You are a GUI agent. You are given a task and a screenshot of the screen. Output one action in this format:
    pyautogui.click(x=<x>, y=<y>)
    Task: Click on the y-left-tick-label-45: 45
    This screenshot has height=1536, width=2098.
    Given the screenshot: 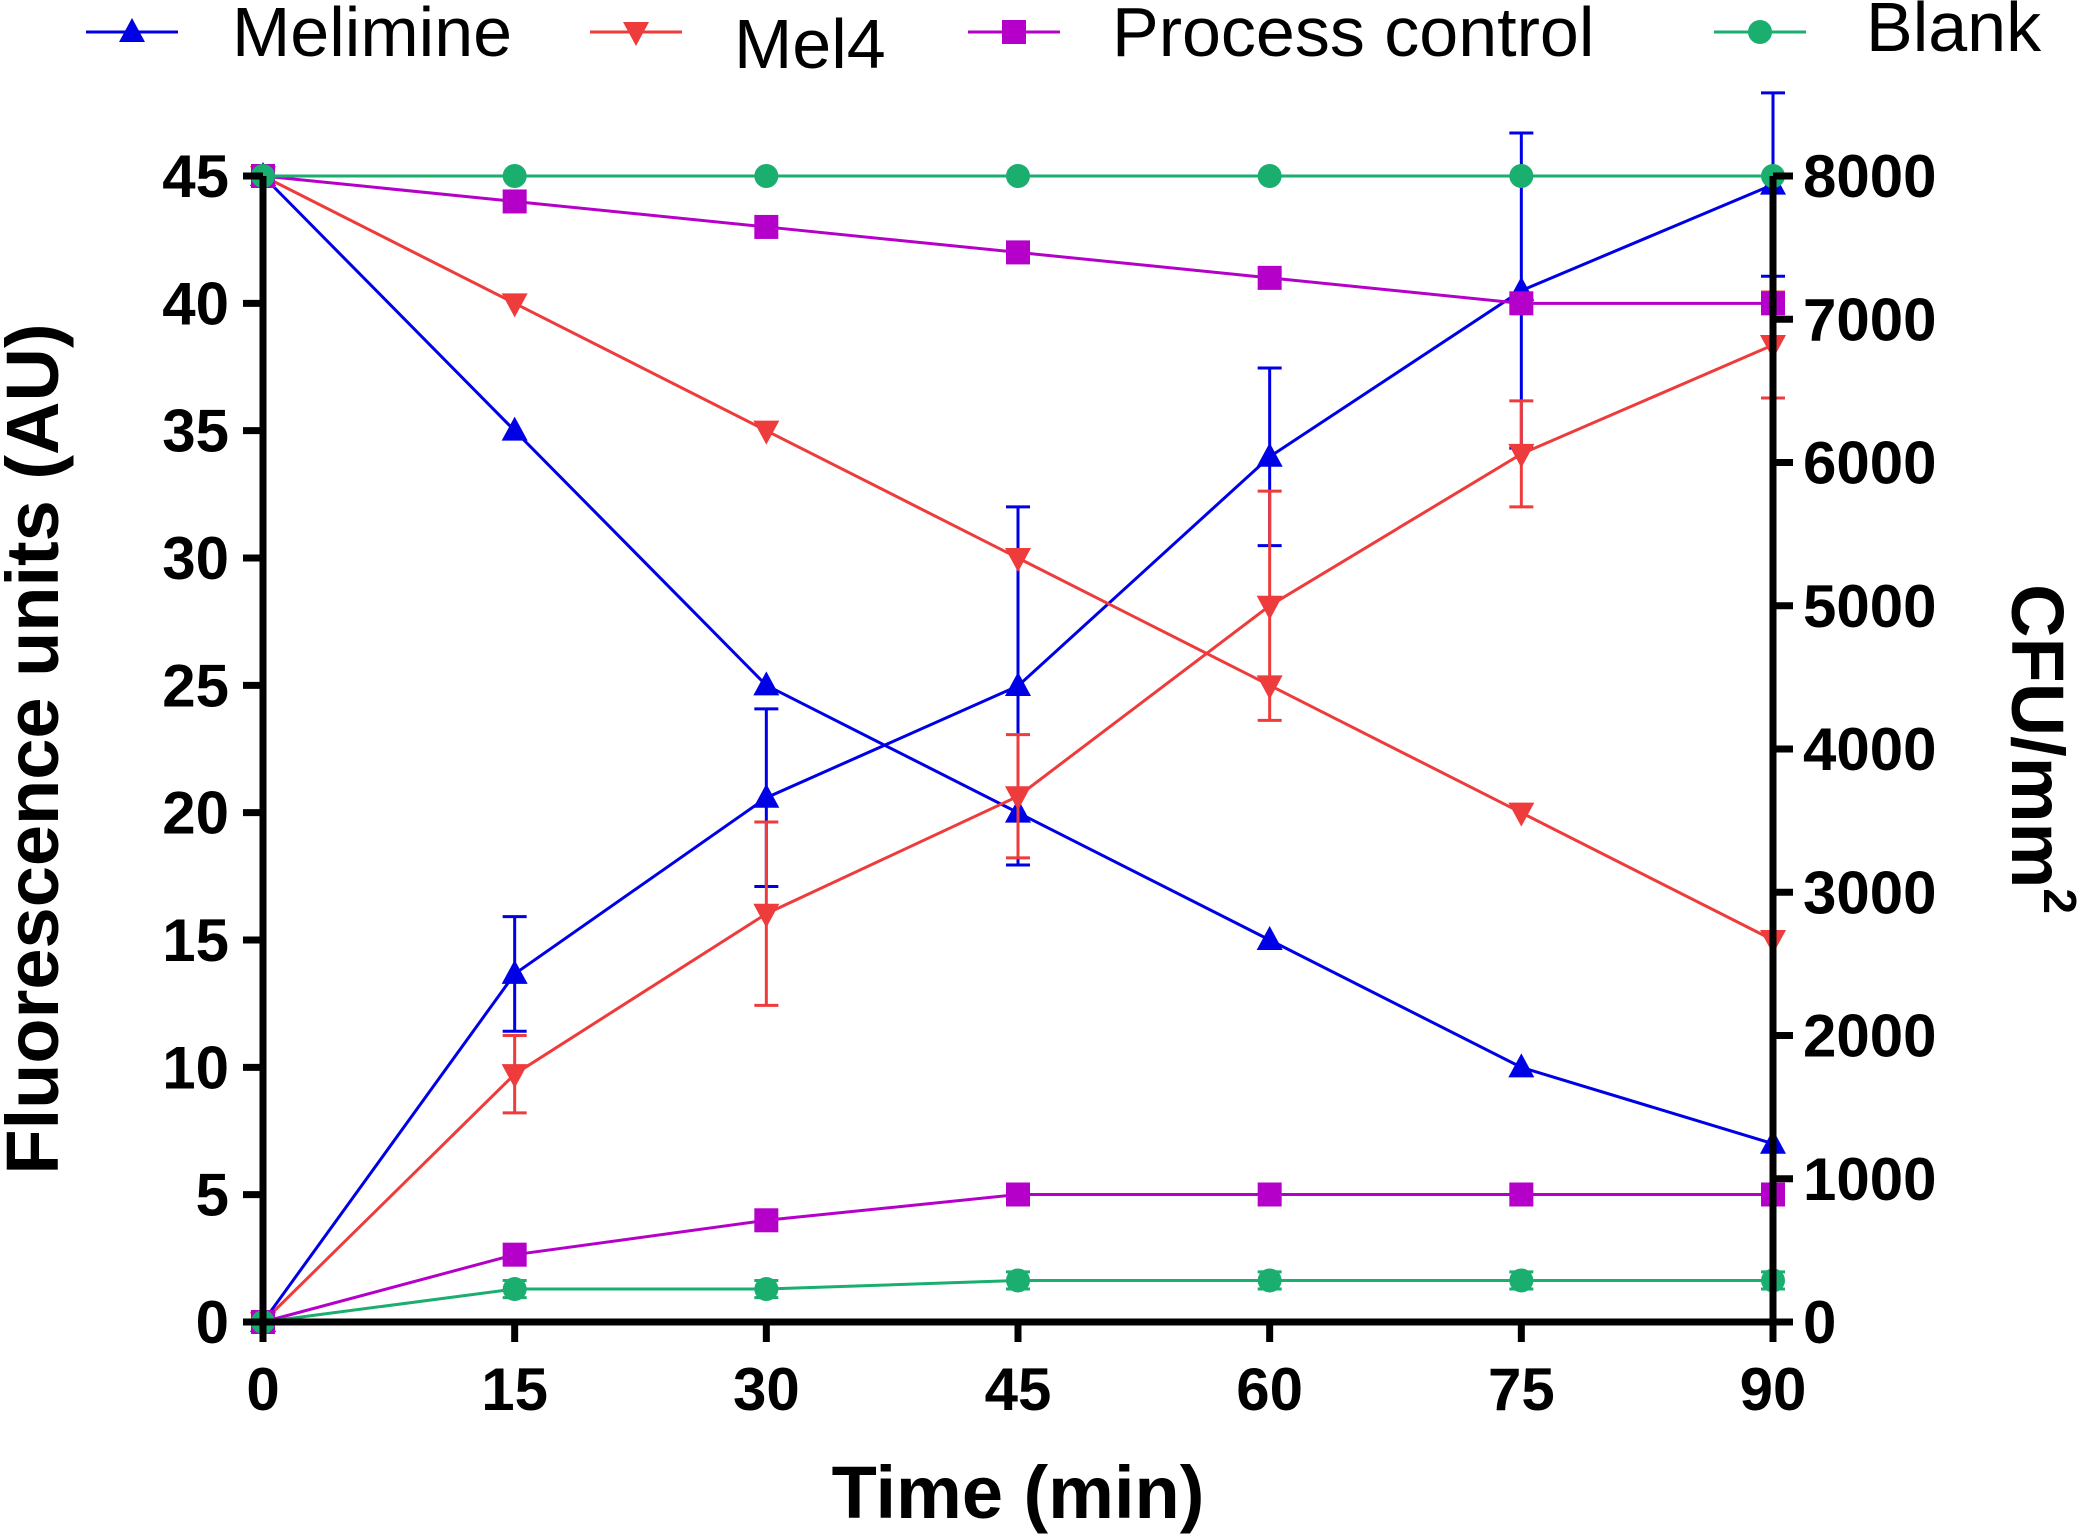 What is the action you would take?
    pyautogui.click(x=195, y=176)
    